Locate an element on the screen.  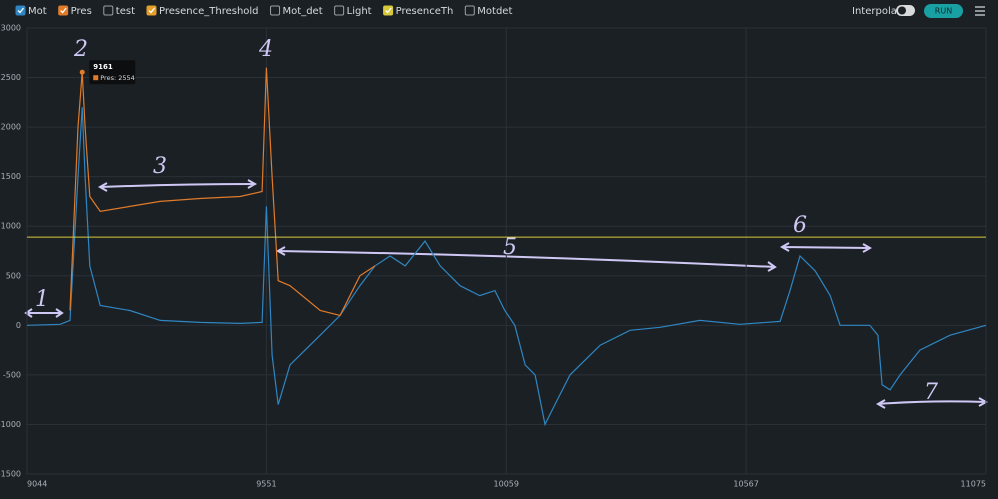
legend-label: Pres is located at coordinates (81, 11).